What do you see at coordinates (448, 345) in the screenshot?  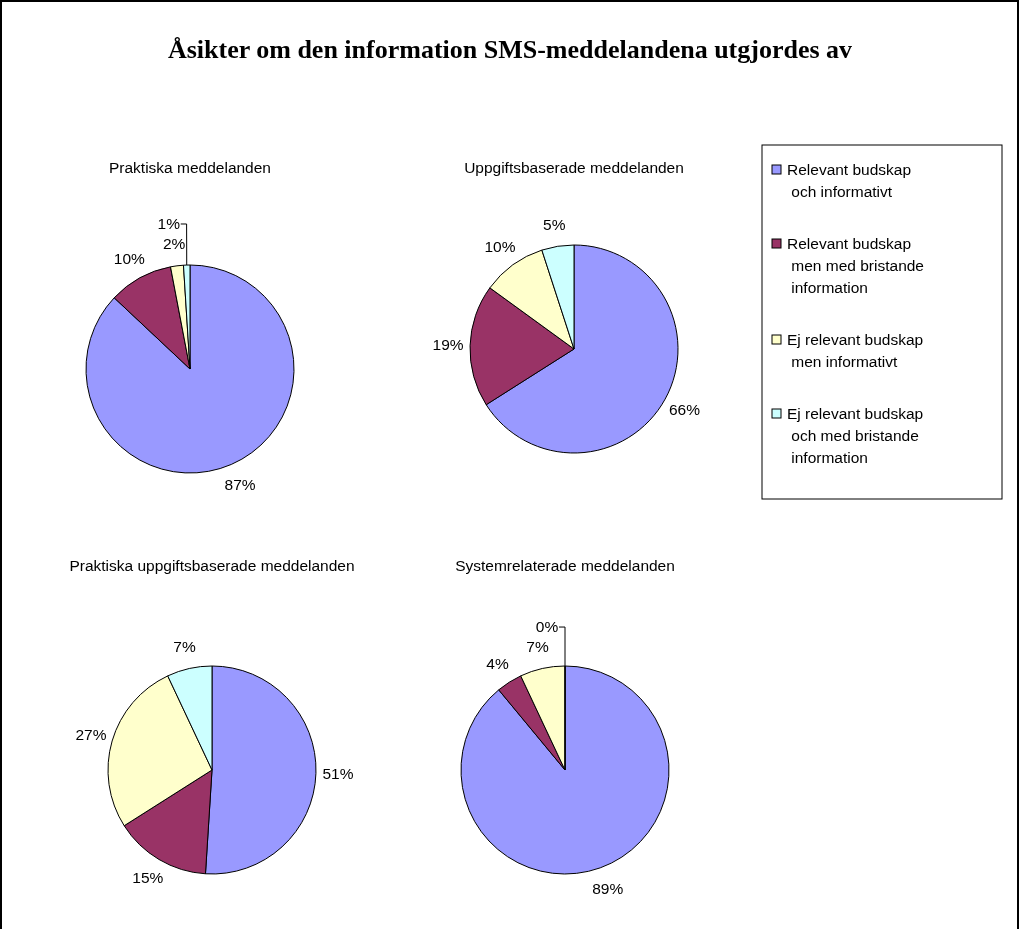 I see `data-label: 19%` at bounding box center [448, 345].